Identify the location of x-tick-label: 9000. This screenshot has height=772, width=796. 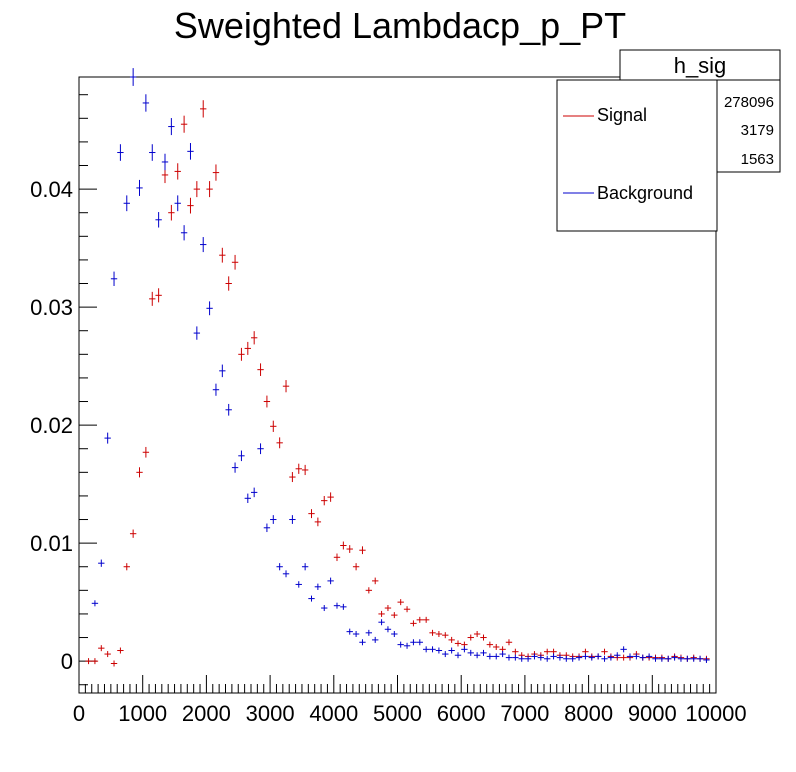
(652, 713).